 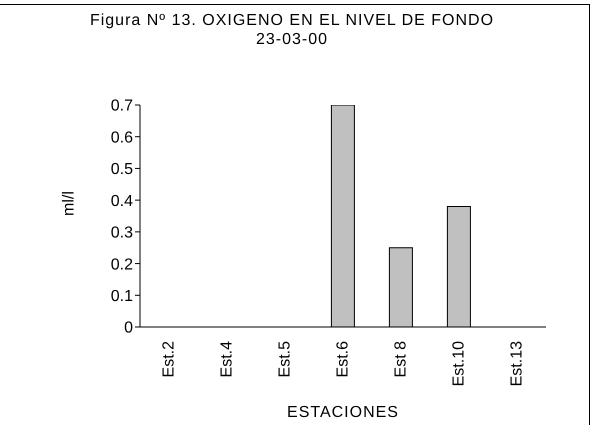 I want to click on y-tick-label: 0.1, so click(x=122, y=296).